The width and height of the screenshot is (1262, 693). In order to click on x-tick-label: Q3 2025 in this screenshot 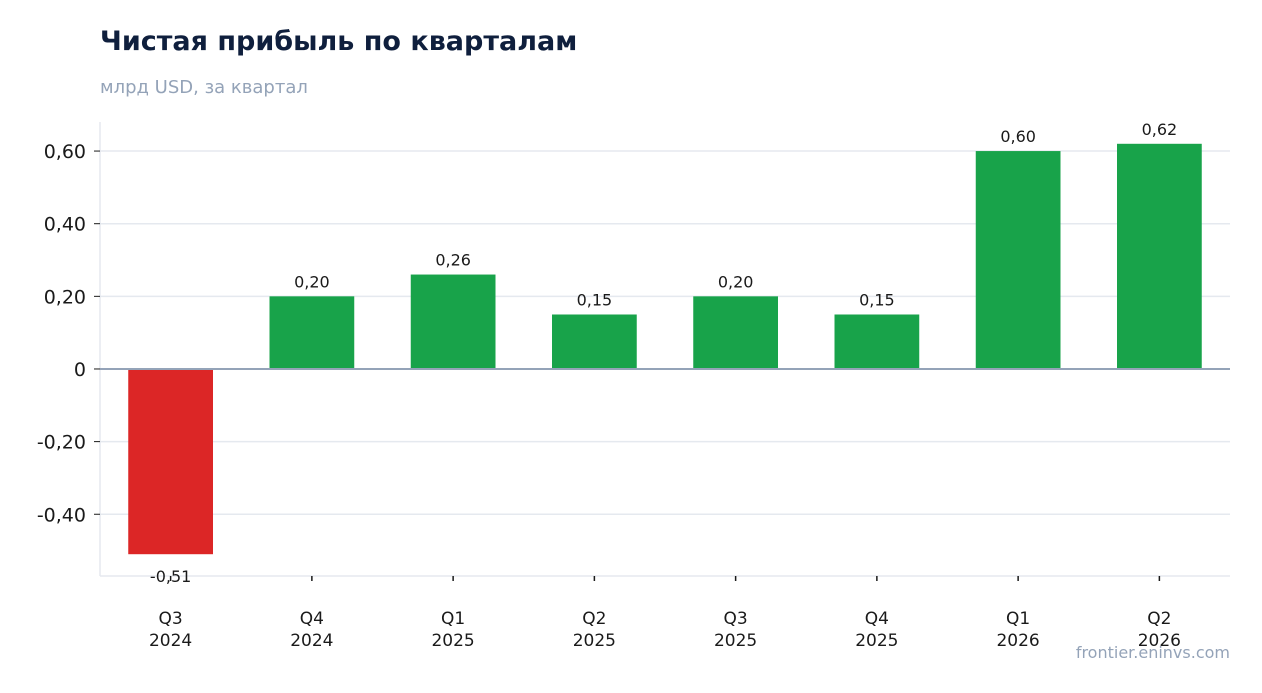, I will do `click(735, 630)`.